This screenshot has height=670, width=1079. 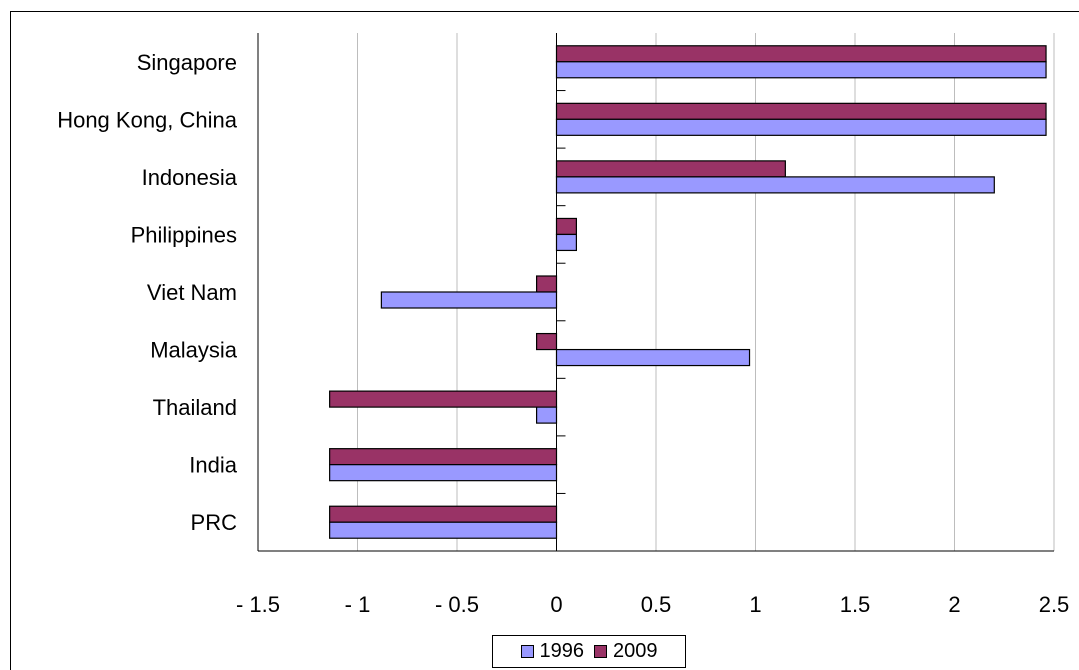 What do you see at coordinates (589, 651) in the screenshot?
I see `legend: 1996 2009` at bounding box center [589, 651].